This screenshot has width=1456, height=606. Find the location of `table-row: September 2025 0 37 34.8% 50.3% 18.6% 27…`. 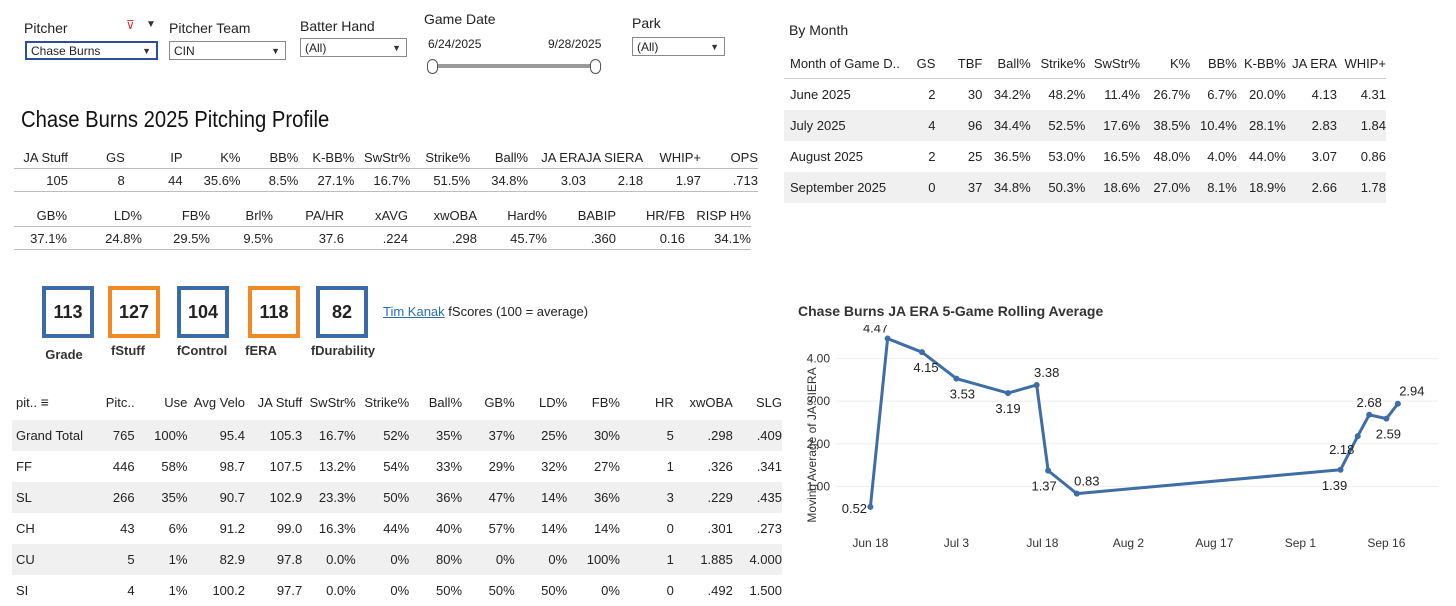

table-row: September 2025 0 37 34.8% 50.3% 18.6% 27… is located at coordinates (1085, 187).